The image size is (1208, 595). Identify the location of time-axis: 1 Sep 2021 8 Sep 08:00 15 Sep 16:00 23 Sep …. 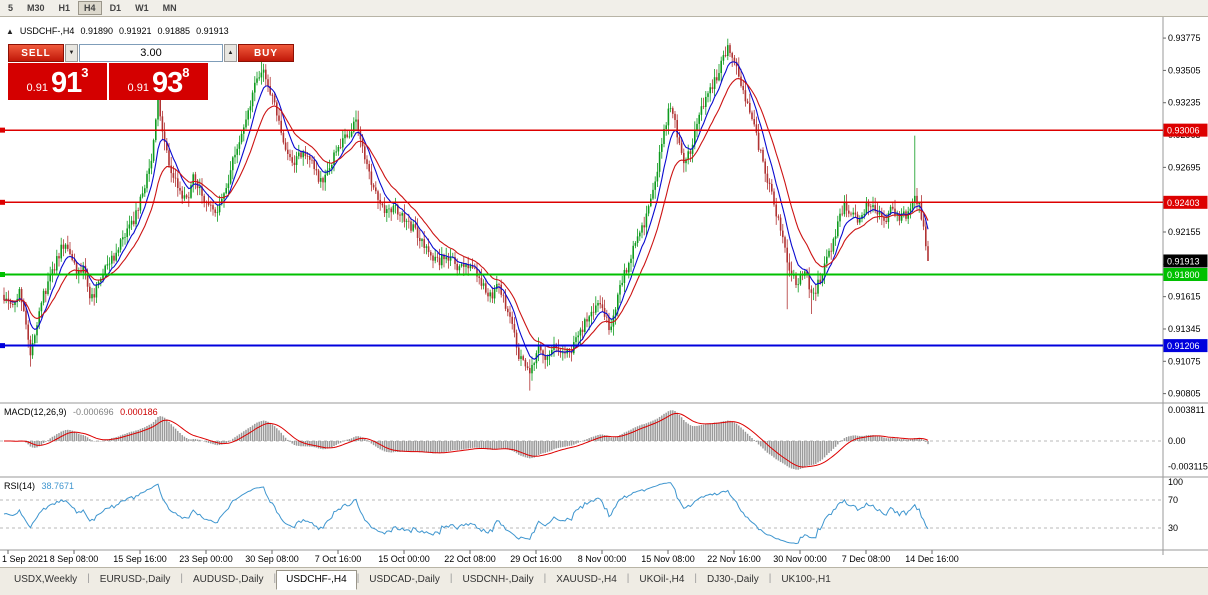
(480, 557).